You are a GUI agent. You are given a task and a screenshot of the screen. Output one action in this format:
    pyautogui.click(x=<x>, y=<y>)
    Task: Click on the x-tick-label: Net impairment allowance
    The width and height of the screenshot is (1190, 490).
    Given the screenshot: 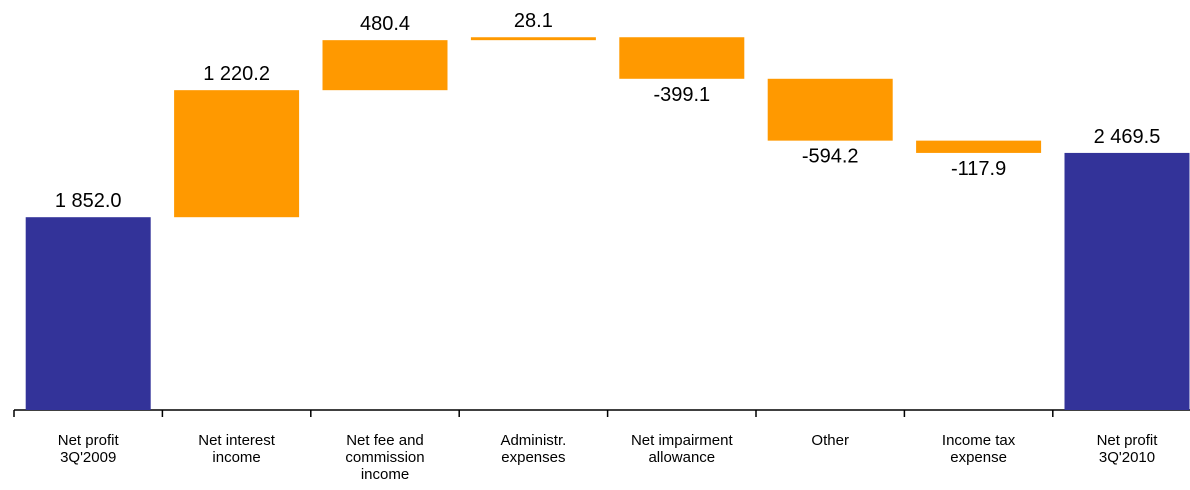 What is the action you would take?
    pyautogui.click(x=681, y=449)
    